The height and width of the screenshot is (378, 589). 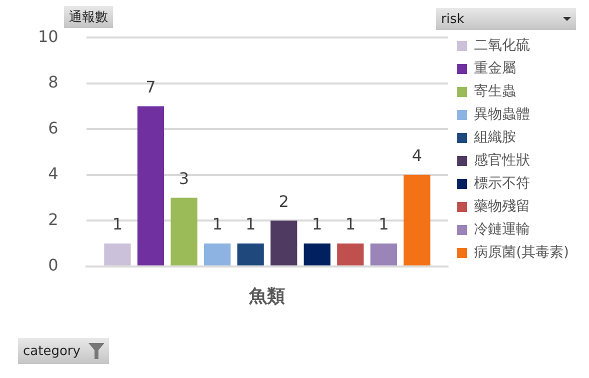 I want to click on legend-label: 異物蟲體, so click(x=502, y=114).